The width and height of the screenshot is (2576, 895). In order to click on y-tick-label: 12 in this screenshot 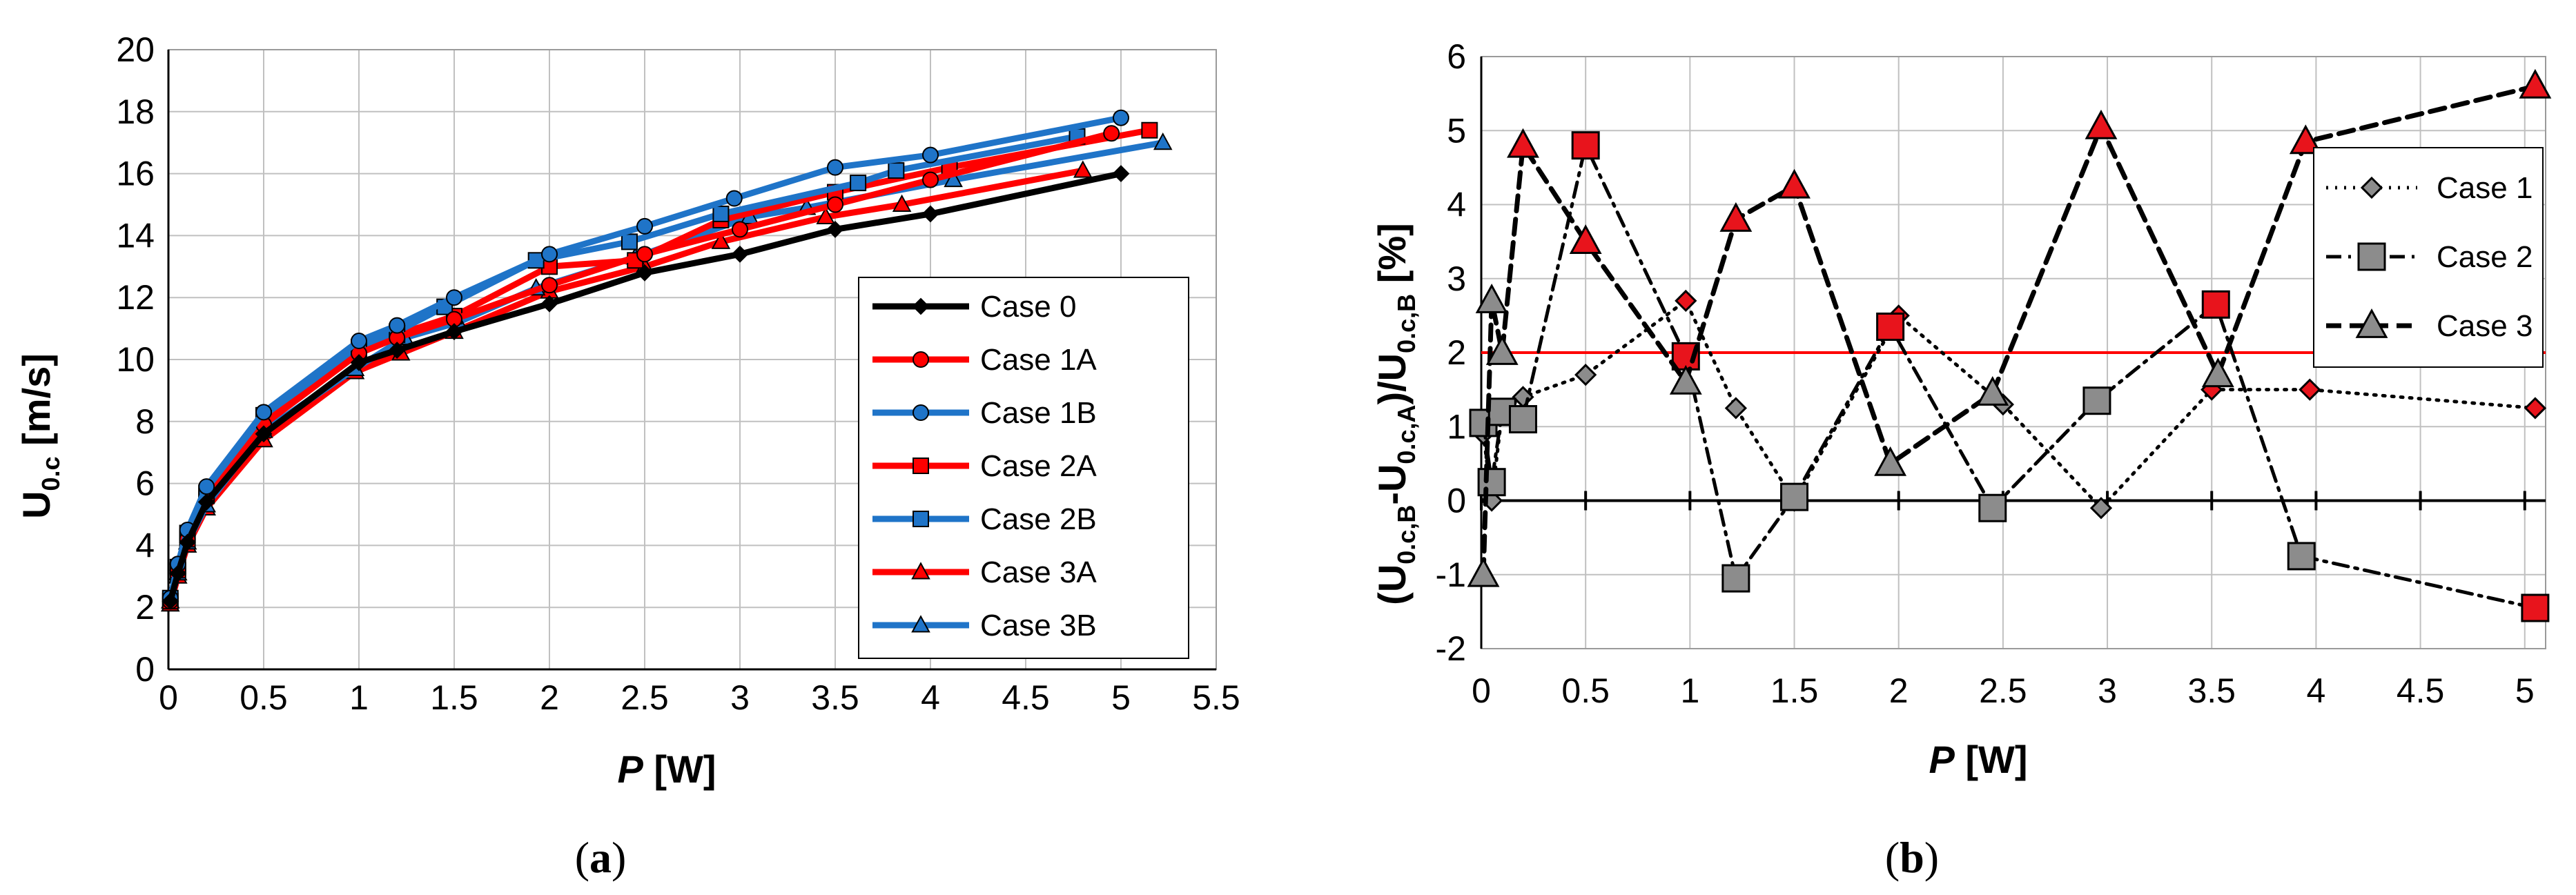, I will do `click(135, 297)`.